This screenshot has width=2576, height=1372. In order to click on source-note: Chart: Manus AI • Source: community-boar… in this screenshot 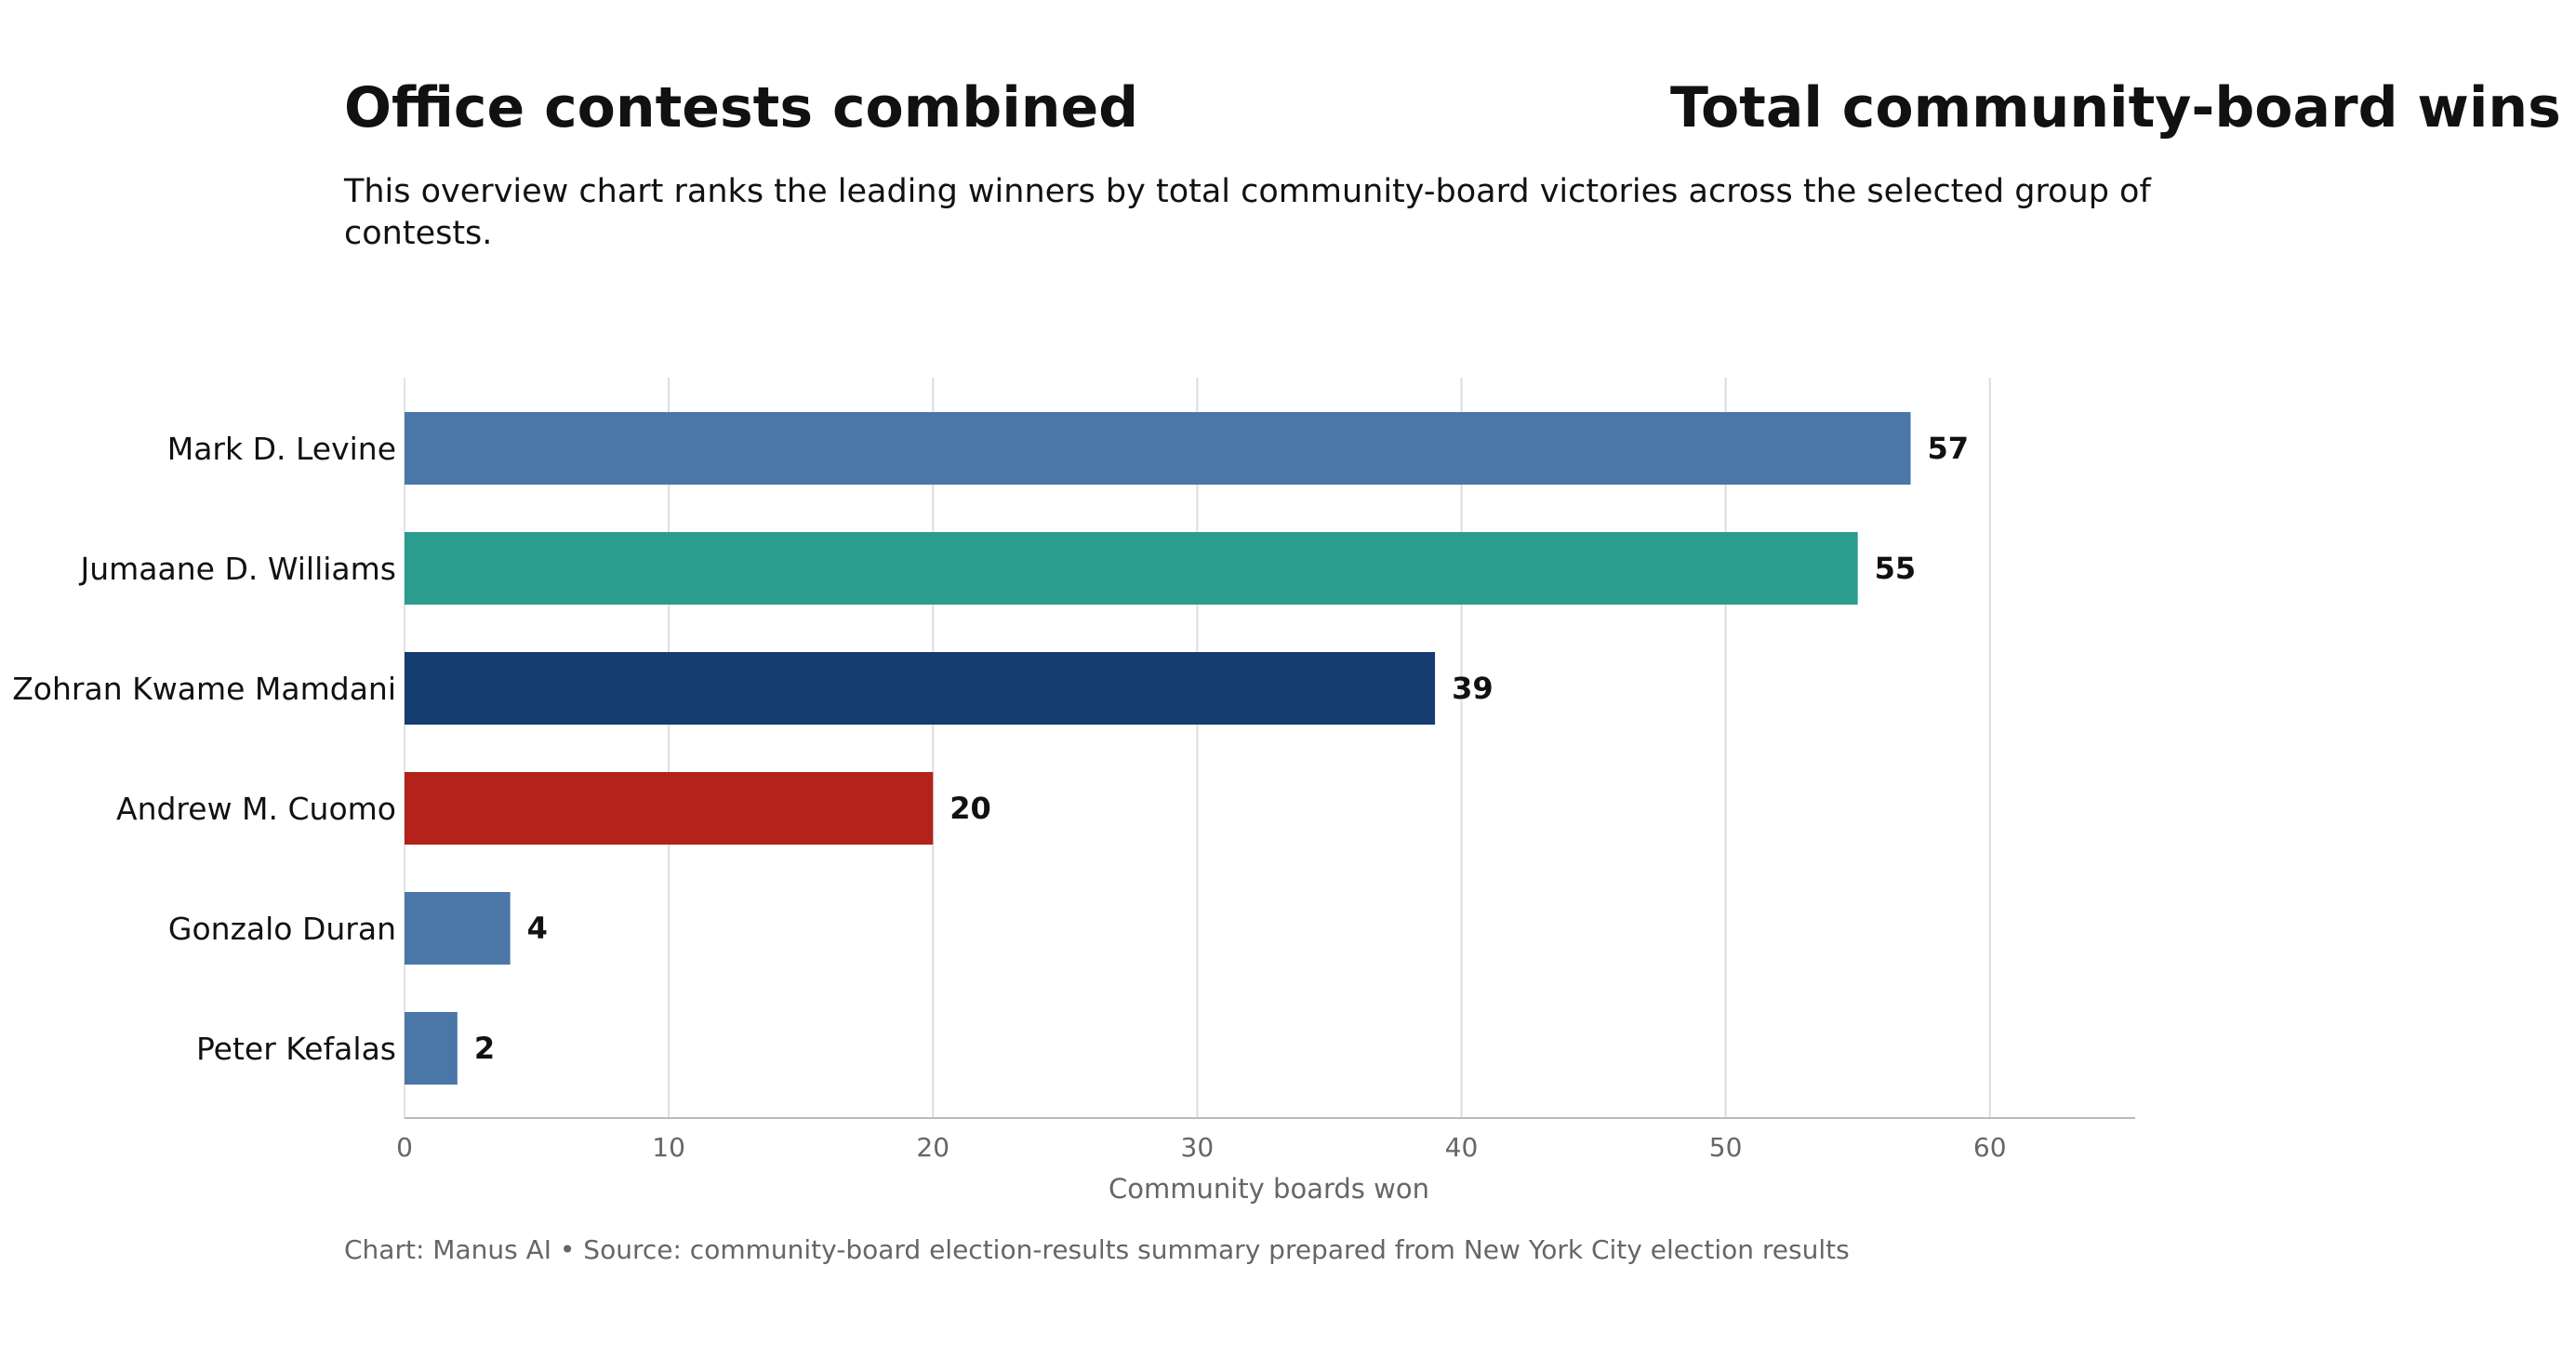, I will do `click(1097, 1249)`.